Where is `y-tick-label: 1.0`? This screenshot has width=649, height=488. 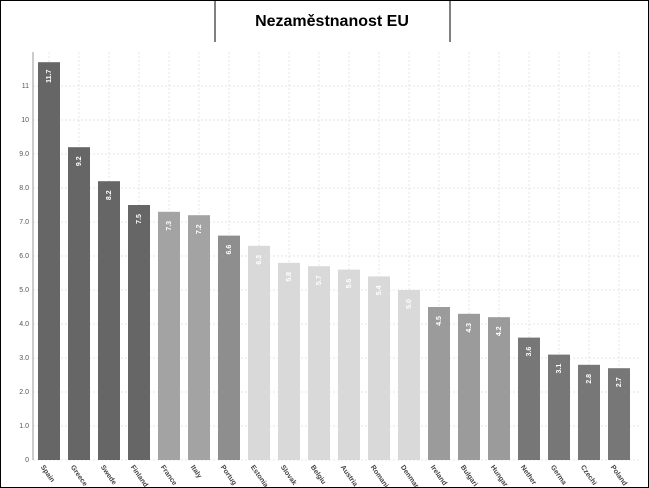 y-tick-label: 1.0 is located at coordinates (24, 426).